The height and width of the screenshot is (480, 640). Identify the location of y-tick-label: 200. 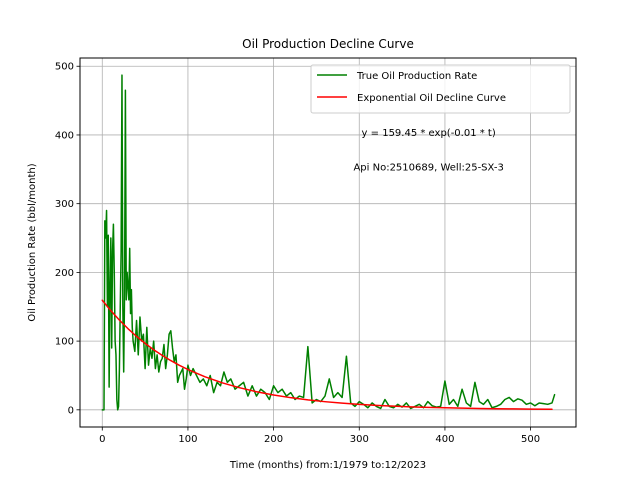
(64, 273).